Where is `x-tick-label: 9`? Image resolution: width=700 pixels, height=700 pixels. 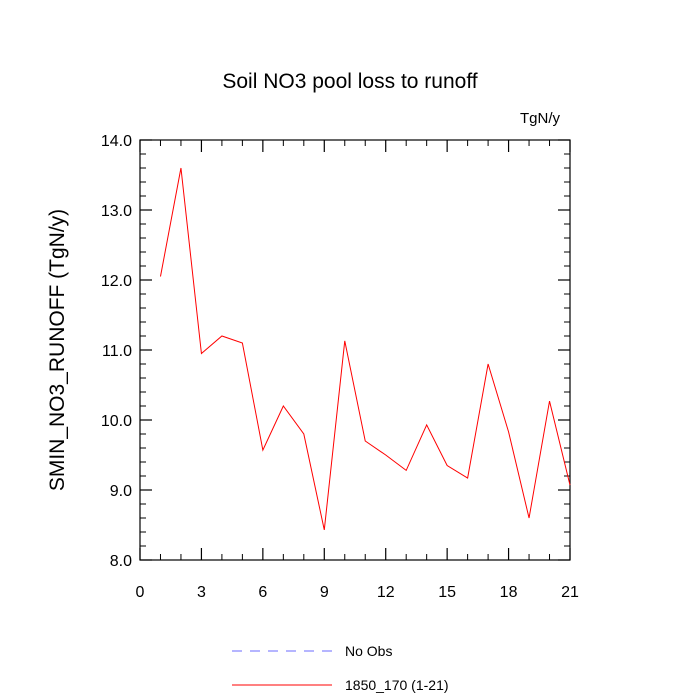
x-tick-label: 9 is located at coordinates (324, 592).